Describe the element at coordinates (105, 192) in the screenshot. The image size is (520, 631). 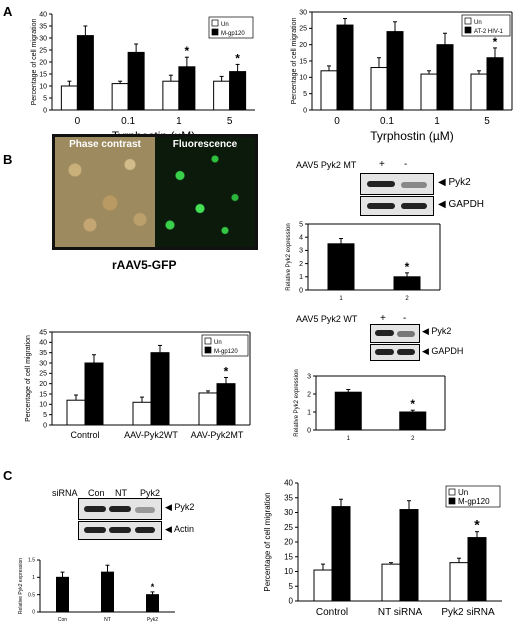
I see `phase-contrast-image: Phase contrast` at that location.